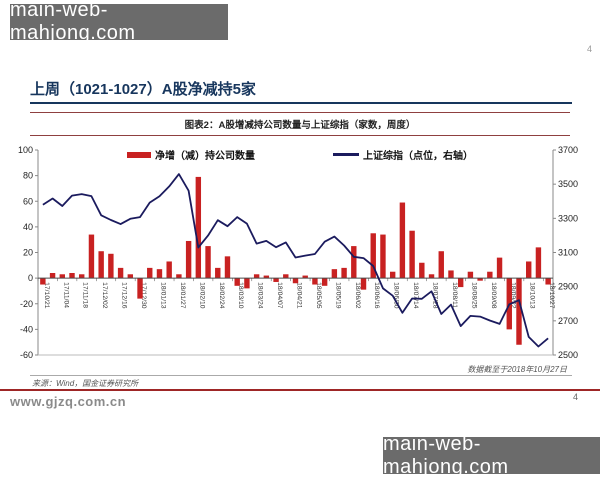 This screenshot has width=600, height=480. Describe the element at coordinates (517, 369) in the screenshot. I see `data-cutoff-note: 数据截至于2018年10月27日` at that location.